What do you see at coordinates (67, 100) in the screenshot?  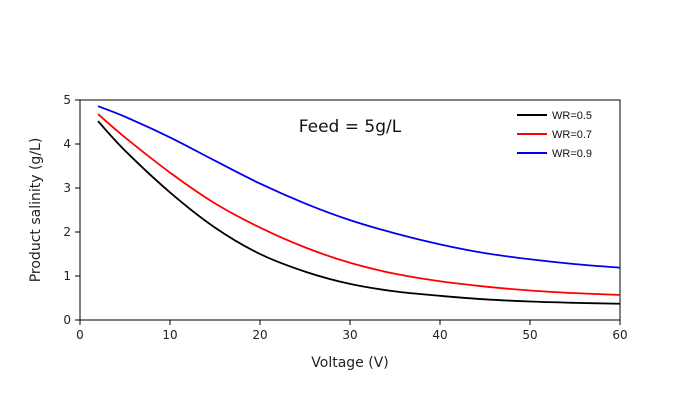 I see `y-tick-label: 5` at bounding box center [67, 100].